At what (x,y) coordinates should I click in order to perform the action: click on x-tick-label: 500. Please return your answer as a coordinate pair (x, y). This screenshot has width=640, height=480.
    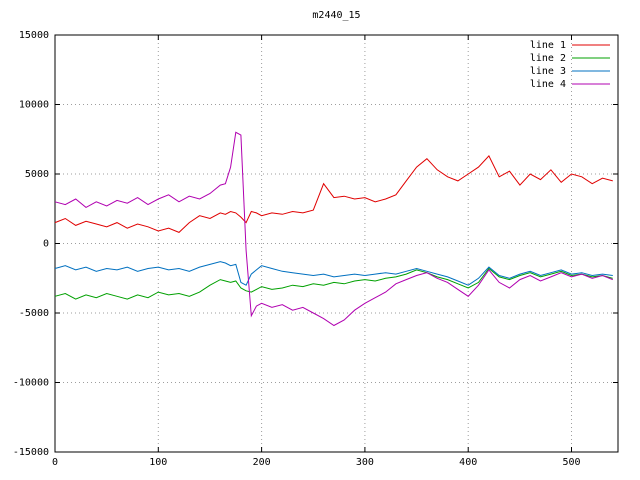
    Looking at the image, I should click on (571, 462).